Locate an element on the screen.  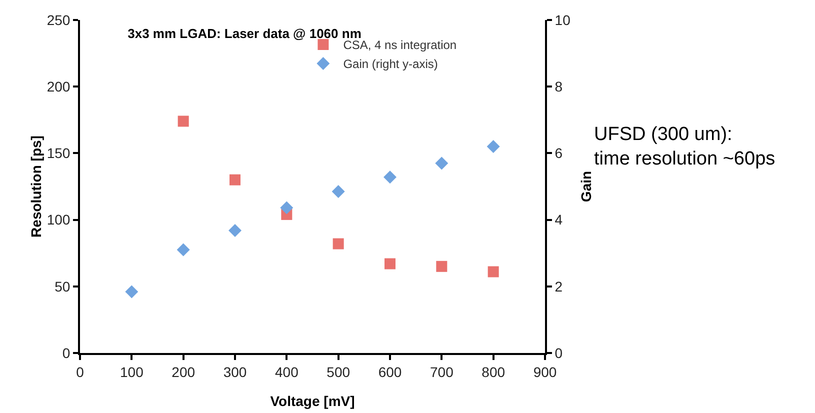
y-tick-label: 250 is located at coordinates (58, 20).